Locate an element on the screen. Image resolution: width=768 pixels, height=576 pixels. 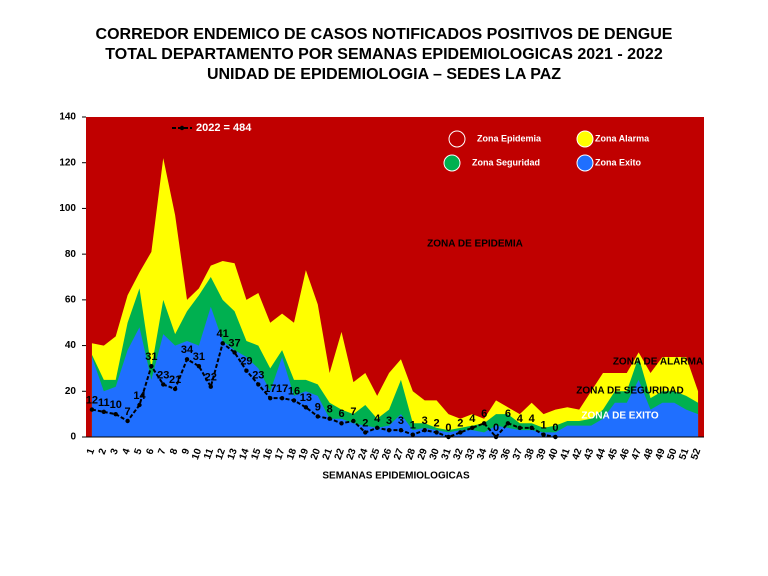
x-tick-label: 16 is located at coordinates (268, 454).